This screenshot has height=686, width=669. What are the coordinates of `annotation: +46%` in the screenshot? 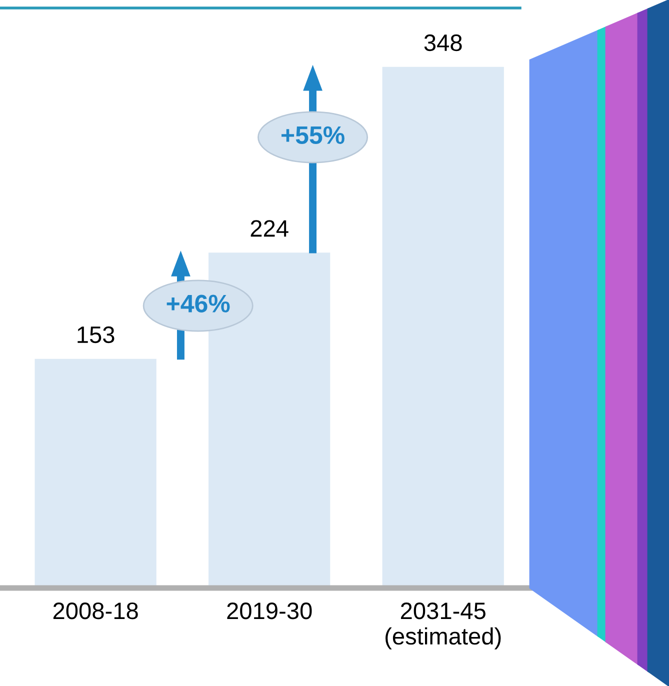 It's located at (198, 303).